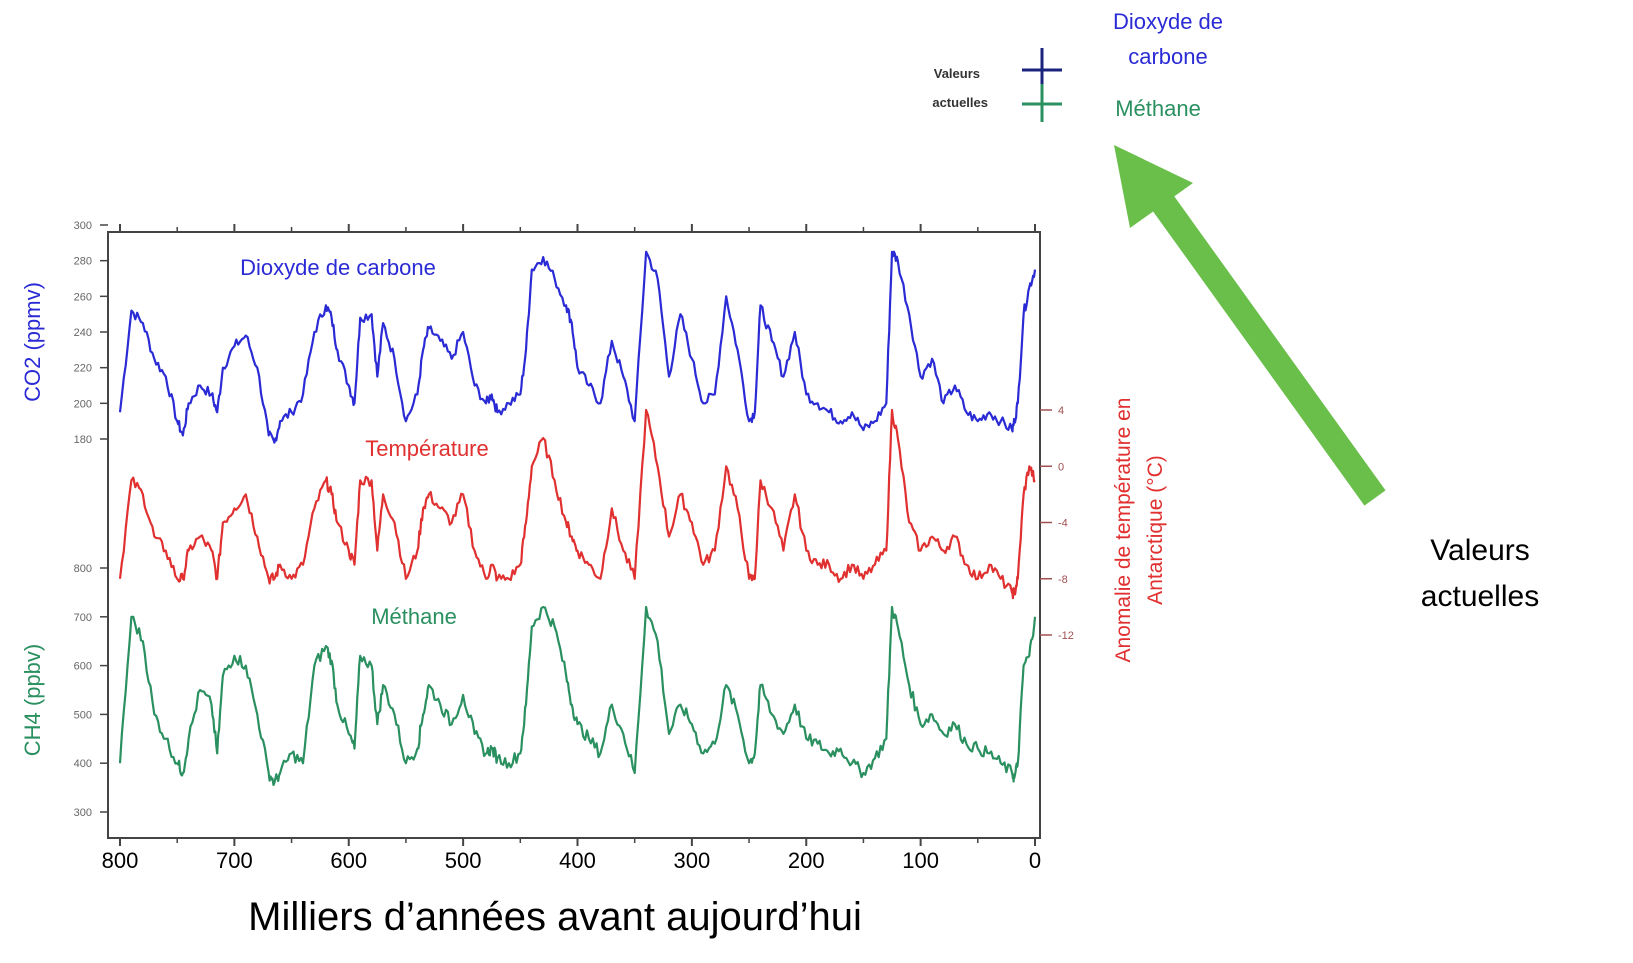 Image resolution: width=1633 pixels, height=963 pixels. Describe the element at coordinates (577, 860) in the screenshot. I see `x-tick-label: 400` at that location.